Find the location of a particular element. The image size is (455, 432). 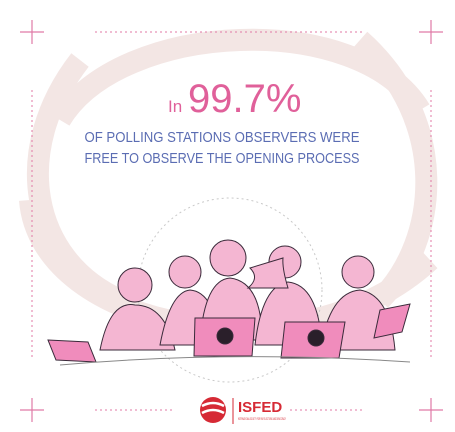

headline-line: FREE TO OBSERVE THE OPENING PROCESS is located at coordinates (222, 158).